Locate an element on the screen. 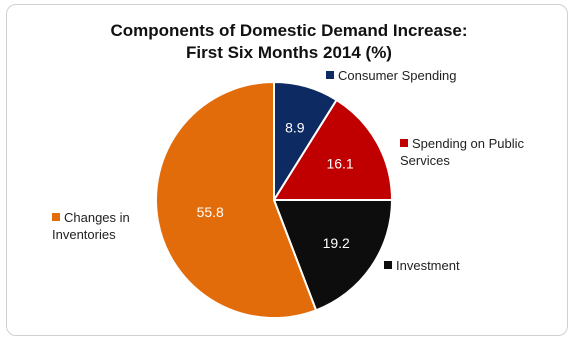  chart-title-line1: Components of Domestic Demand Increase: is located at coordinates (289, 30).